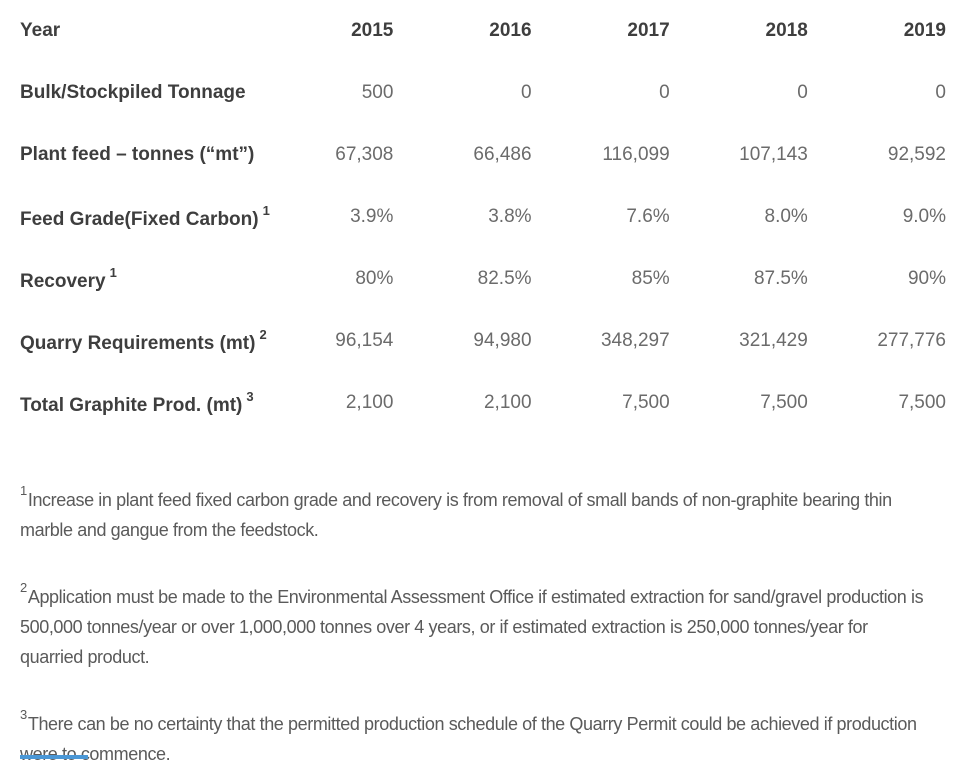 The width and height of the screenshot is (980, 763). What do you see at coordinates (780, 278) in the screenshot?
I see `cell-value: 87.5%` at bounding box center [780, 278].